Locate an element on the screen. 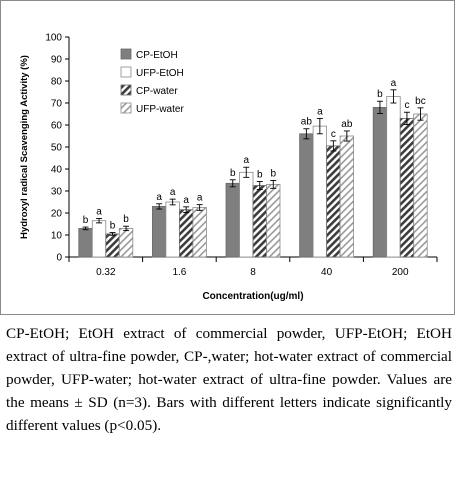 This screenshot has height=488, width=457. y-tick-label: 50 is located at coordinates (57, 148).